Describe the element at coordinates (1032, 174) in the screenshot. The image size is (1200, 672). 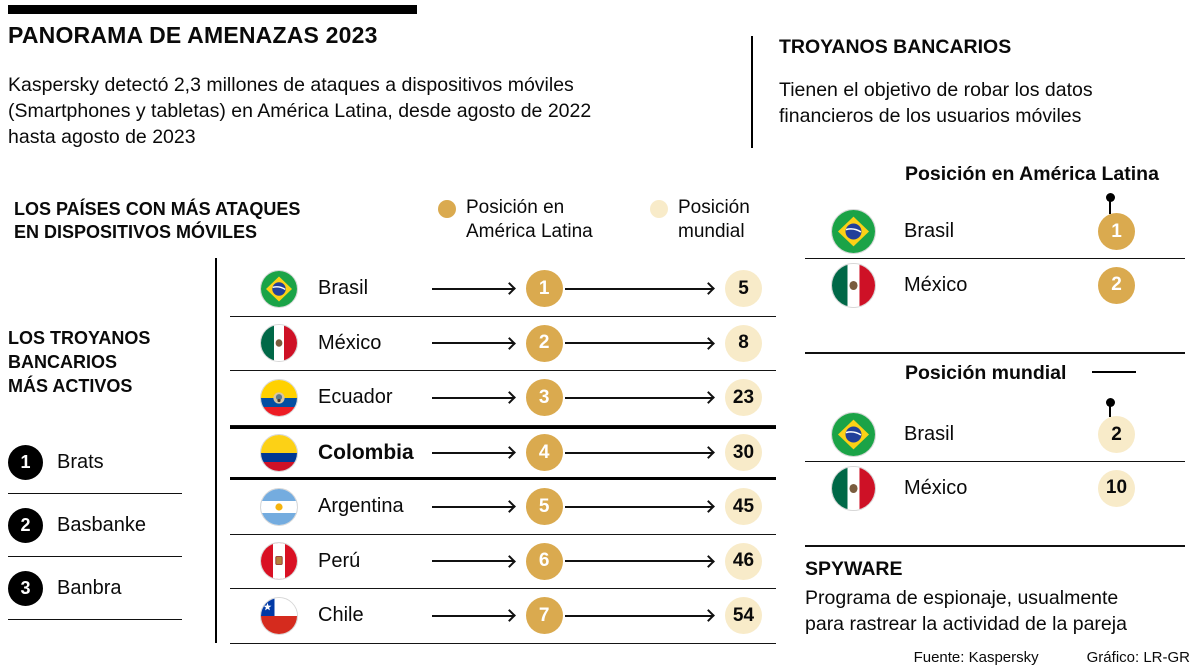
I see `latam-position-title: Posición en América Latina` at that location.